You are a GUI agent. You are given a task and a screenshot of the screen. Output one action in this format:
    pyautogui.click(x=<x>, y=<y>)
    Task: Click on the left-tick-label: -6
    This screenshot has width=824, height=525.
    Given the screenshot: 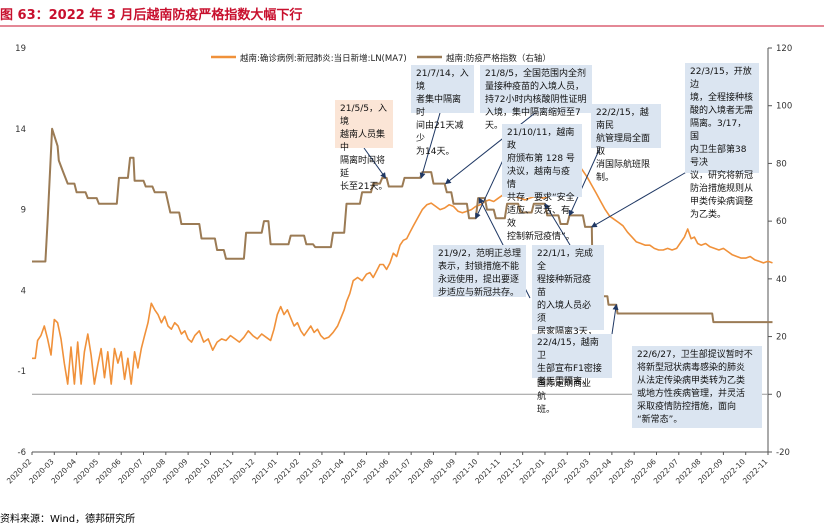 What is the action you would take?
    pyautogui.click(x=22, y=453)
    